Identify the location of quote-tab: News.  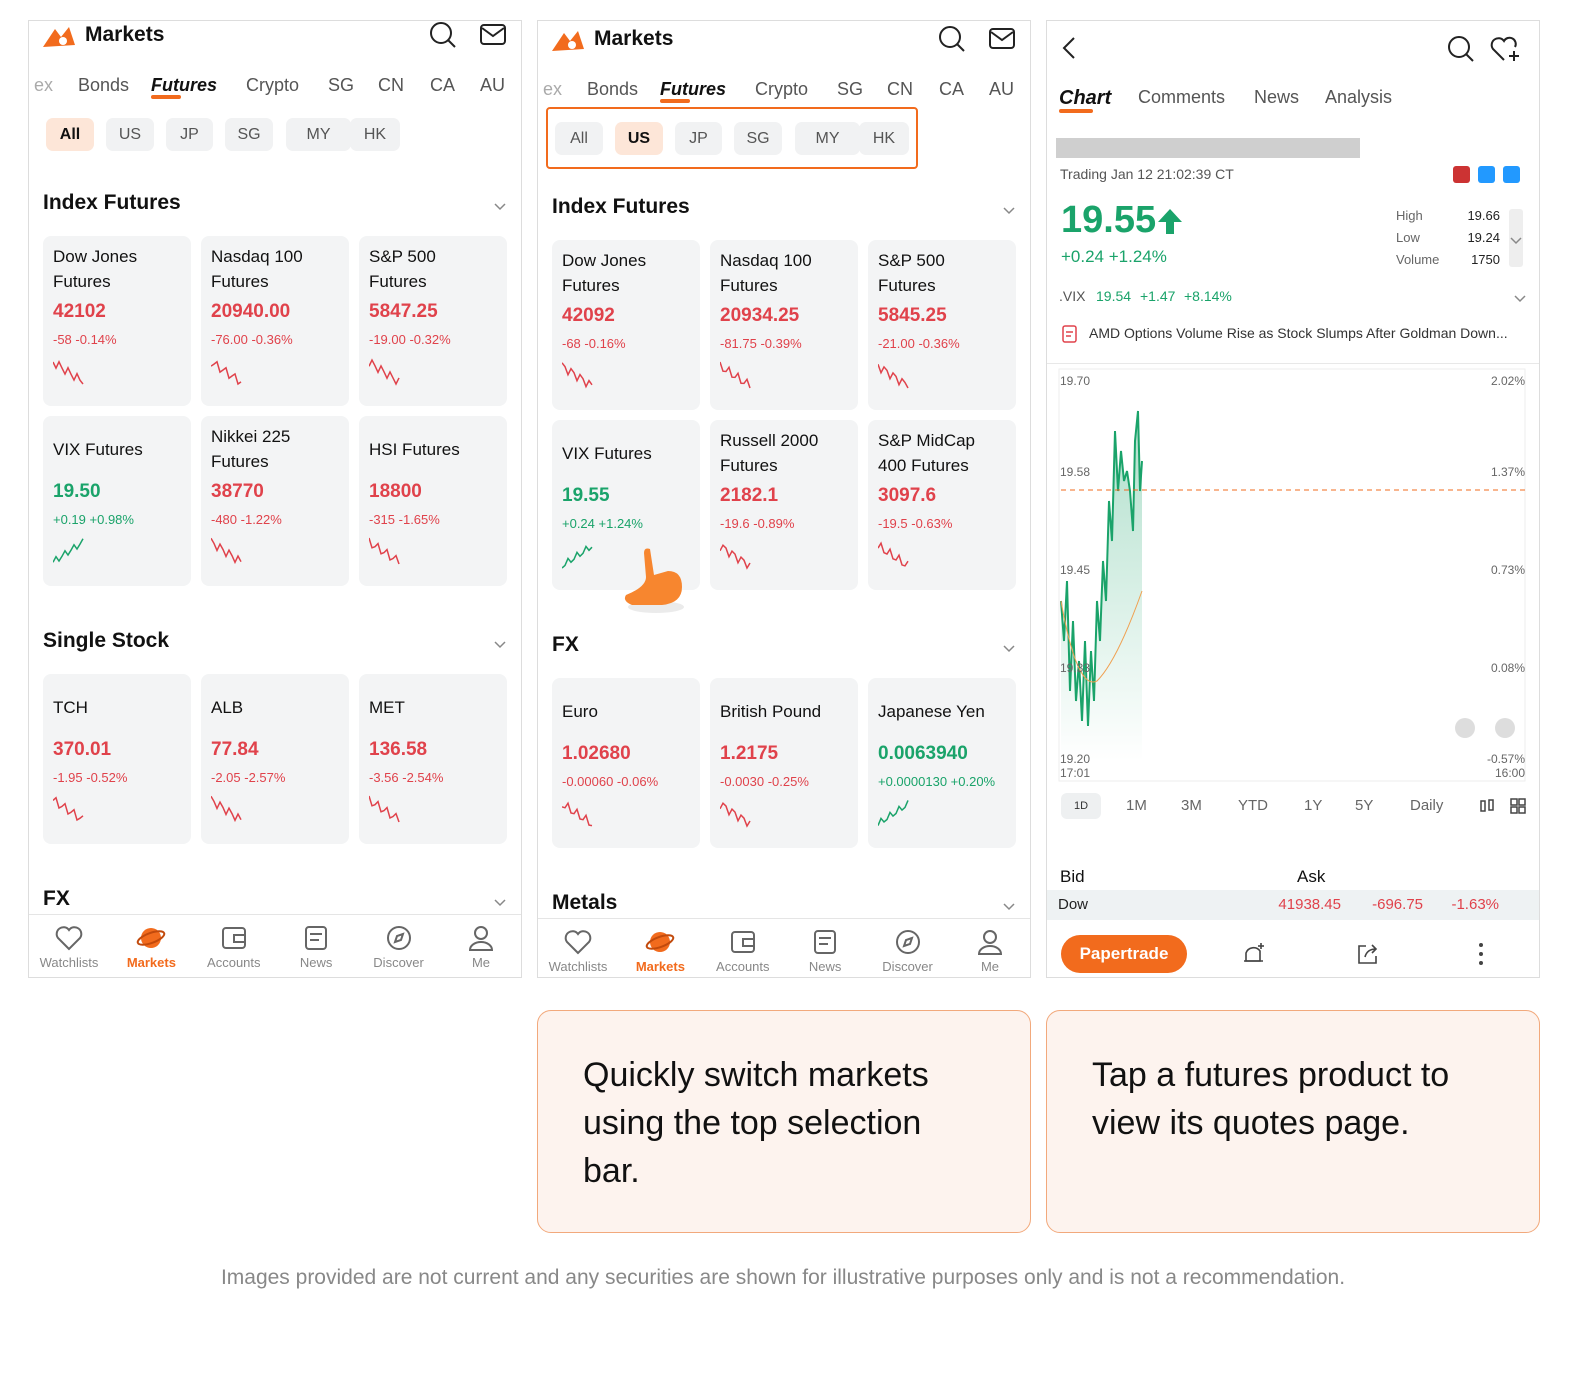
(1277, 97).